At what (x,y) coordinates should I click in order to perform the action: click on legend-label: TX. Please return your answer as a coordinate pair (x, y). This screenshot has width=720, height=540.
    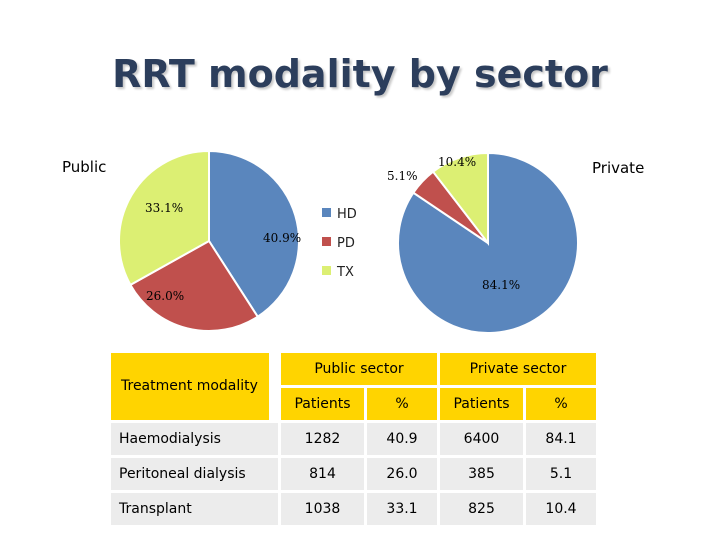
    Looking at the image, I should click on (345, 272).